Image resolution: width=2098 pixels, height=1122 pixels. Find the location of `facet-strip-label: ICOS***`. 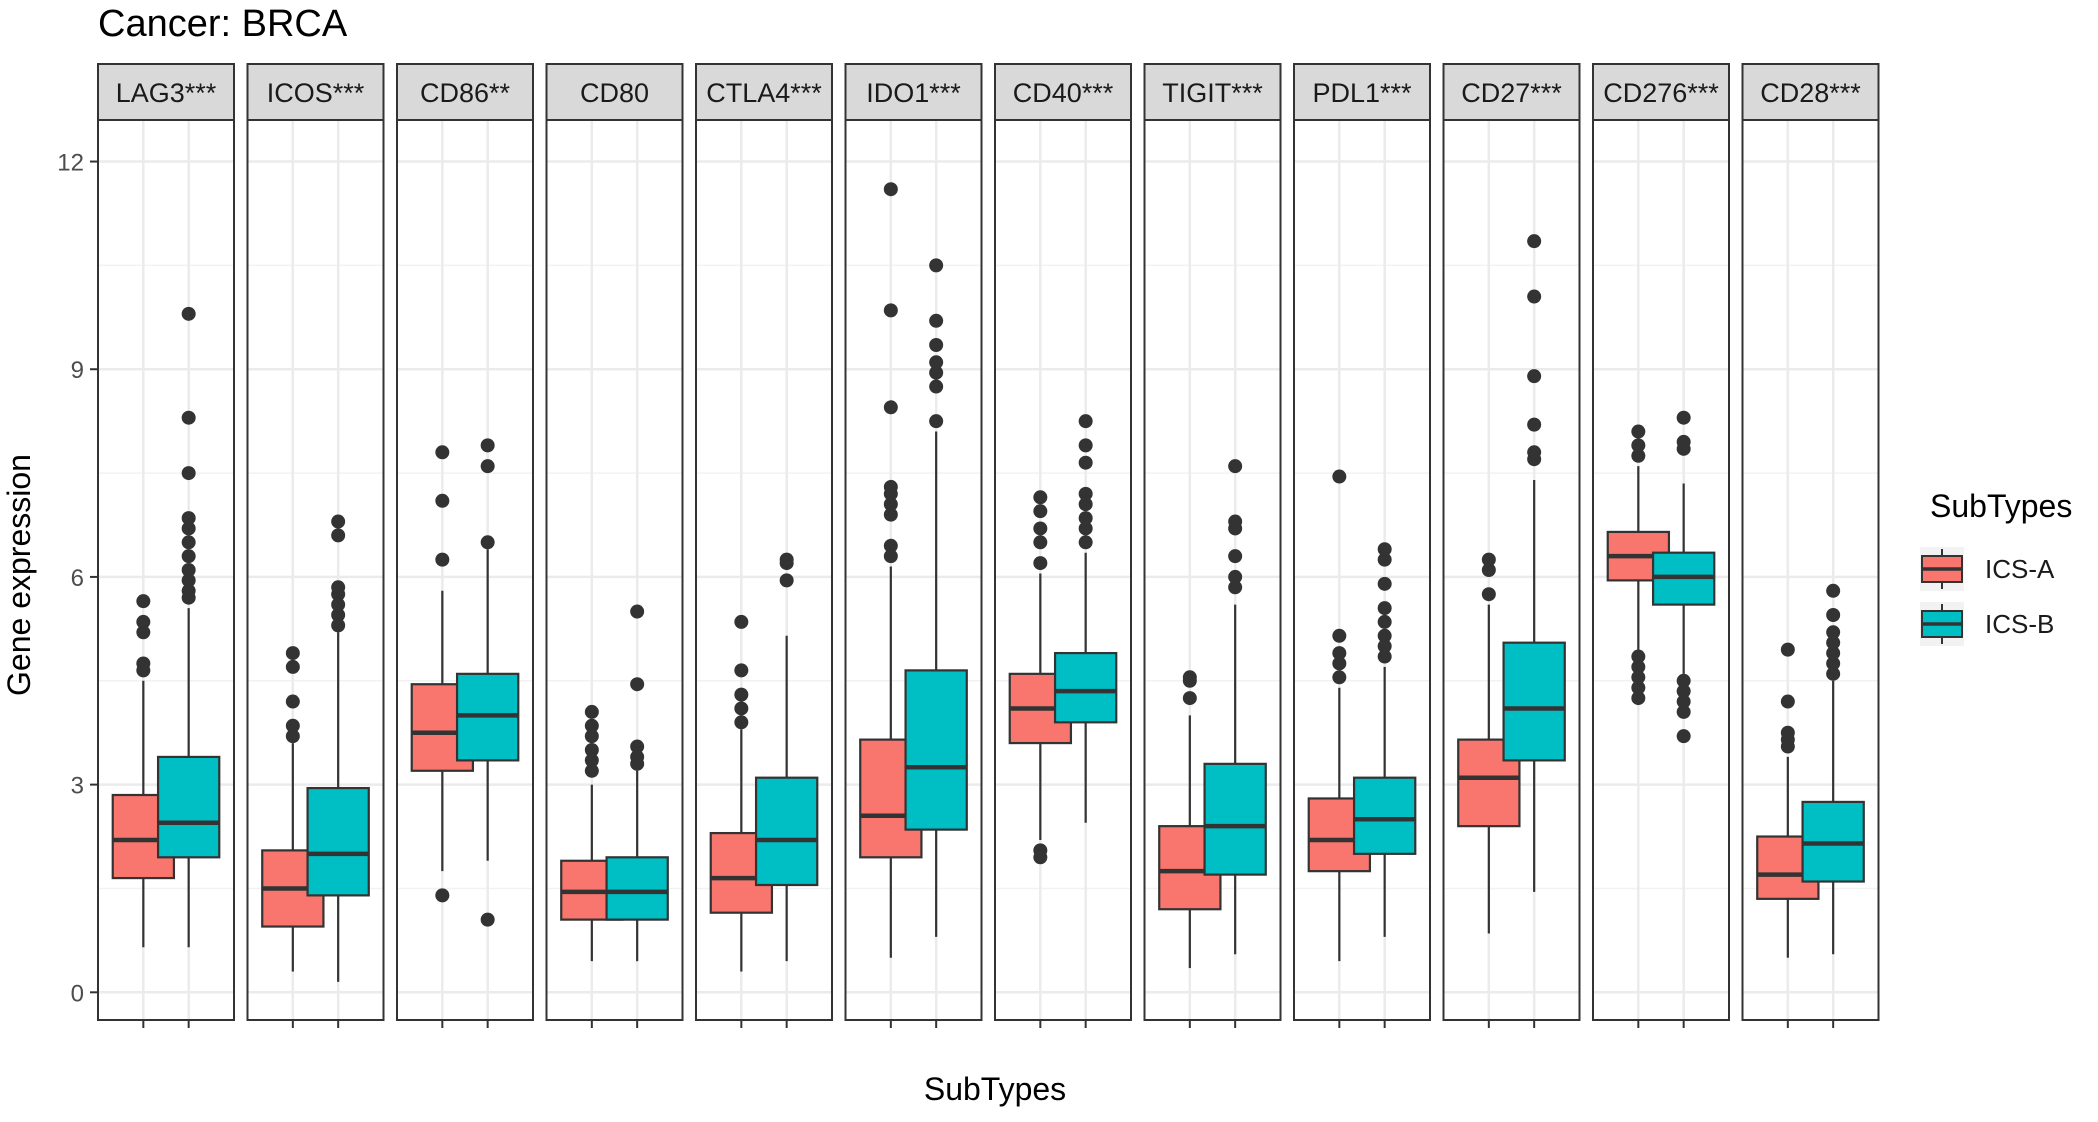

facet-strip-label: ICOS*** is located at coordinates (316, 93).